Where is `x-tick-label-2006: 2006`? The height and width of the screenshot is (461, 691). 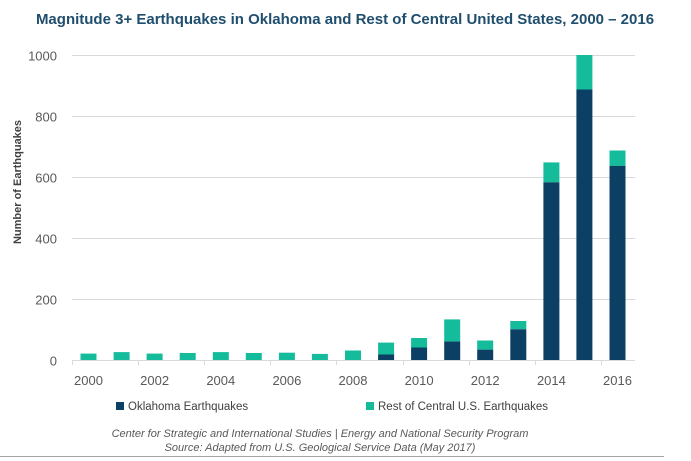 x-tick-label-2006: 2006 is located at coordinates (286, 380).